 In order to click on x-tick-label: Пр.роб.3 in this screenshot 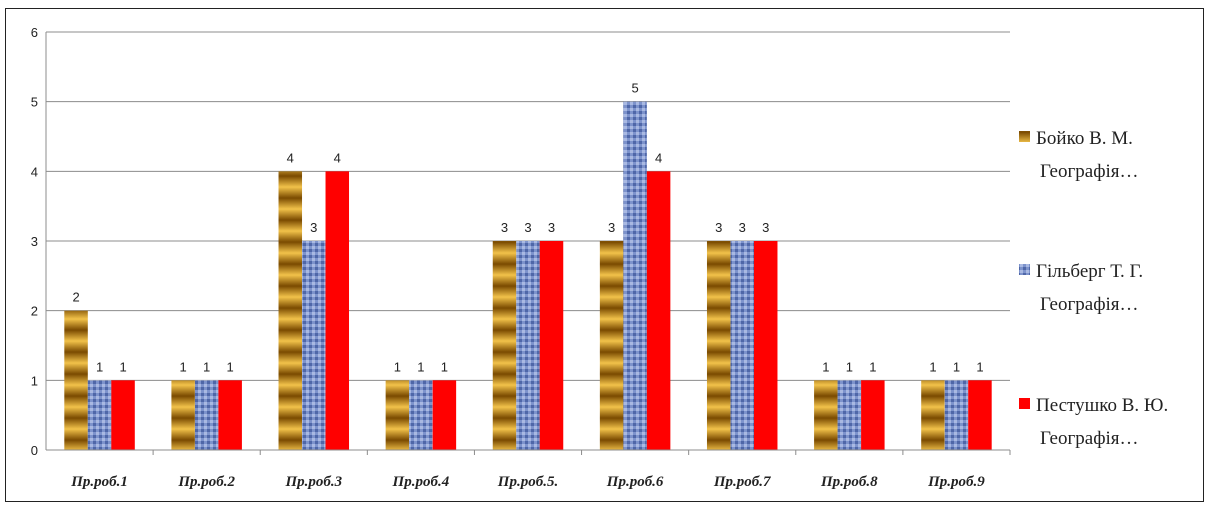, I will do `click(313, 482)`.